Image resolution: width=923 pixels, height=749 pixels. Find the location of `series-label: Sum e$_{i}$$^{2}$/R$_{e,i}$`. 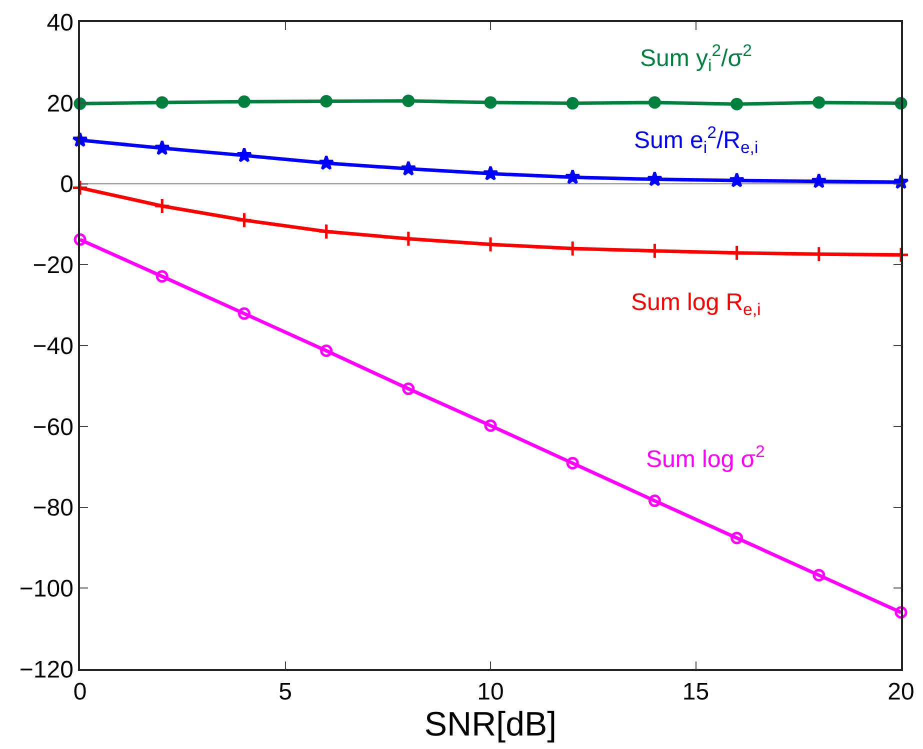

series-label: Sum e$_{i}$$^{2}$/R$_{e,i}$ is located at coordinates (696, 140).